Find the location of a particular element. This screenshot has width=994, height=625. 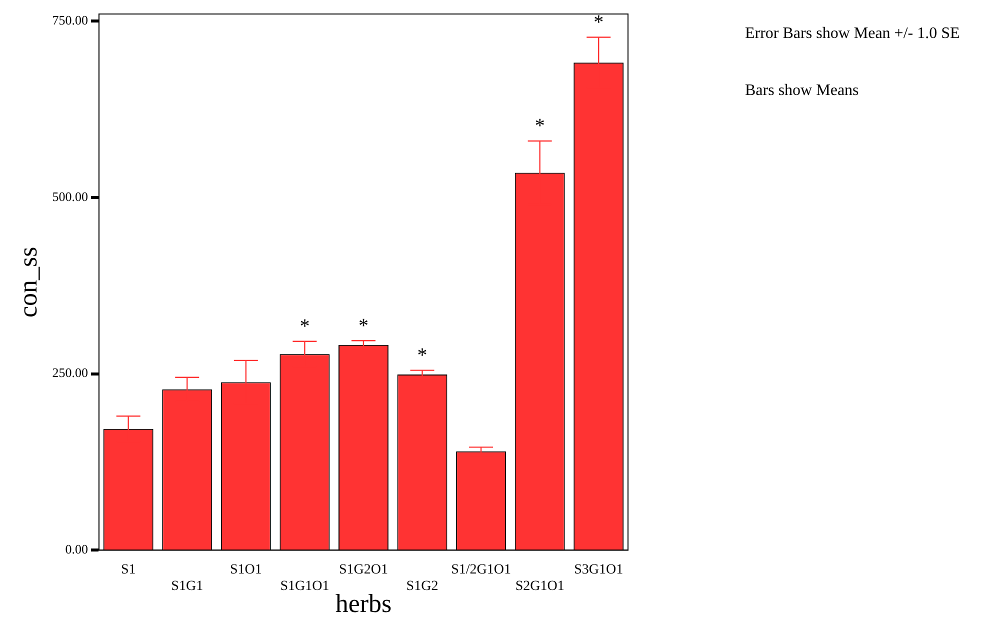

x-tick-label: S1G2 is located at coordinates (422, 586).